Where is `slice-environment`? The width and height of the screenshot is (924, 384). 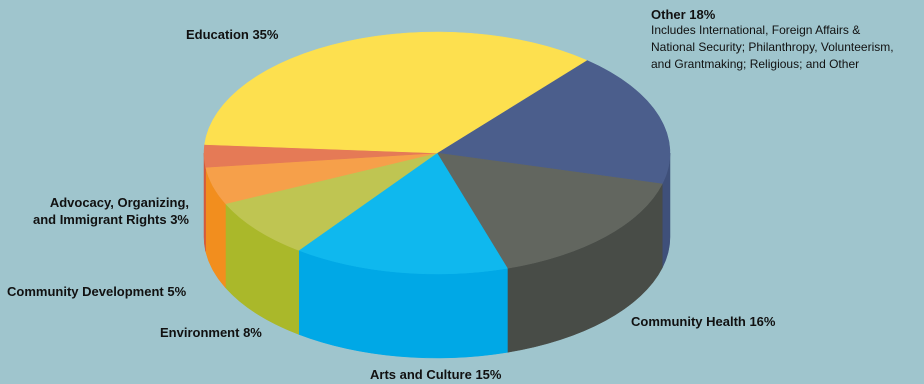
slice-environment is located at coordinates (331, 201).